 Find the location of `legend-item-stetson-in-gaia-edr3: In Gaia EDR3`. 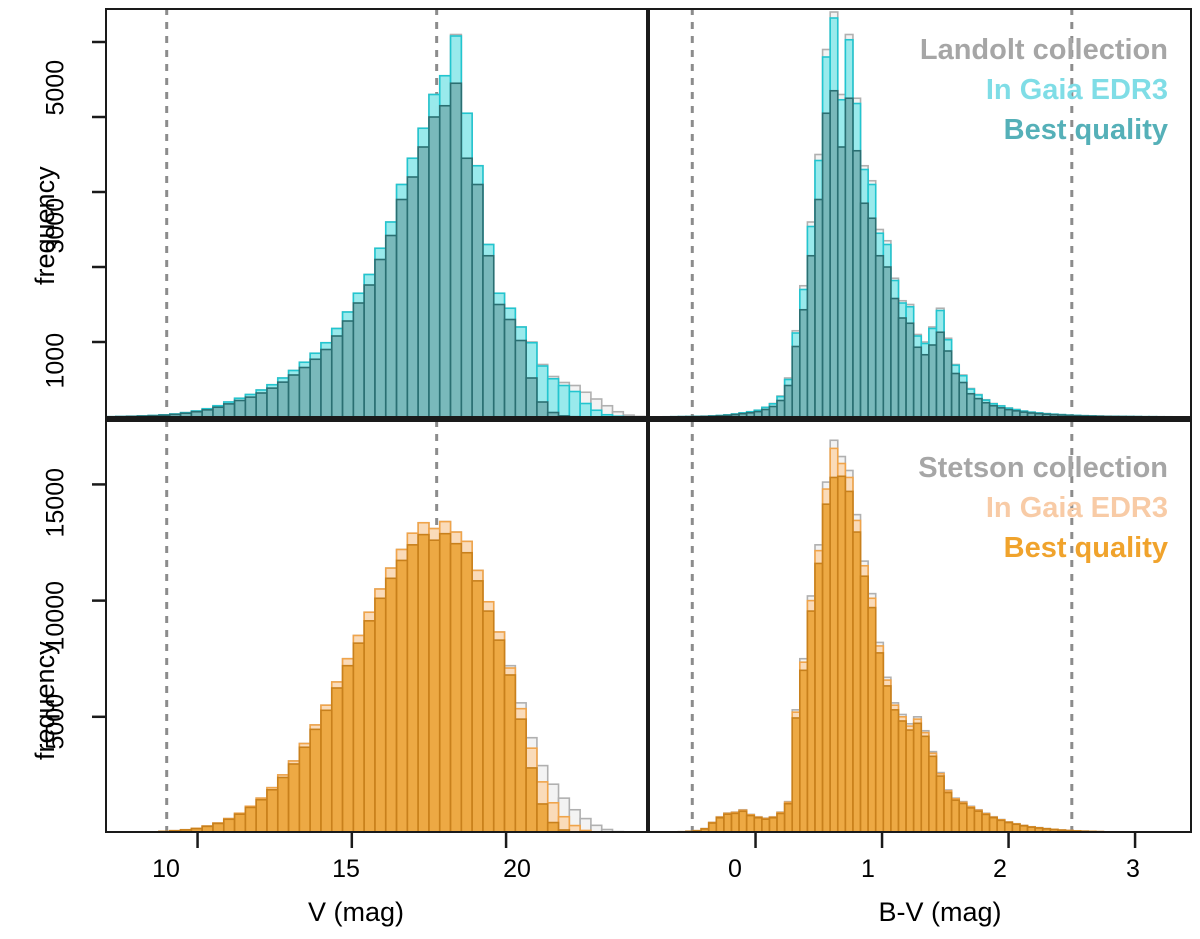

legend-item-stetson-in-gaia-edr3: In Gaia EDR3 is located at coordinates (1076, 508).